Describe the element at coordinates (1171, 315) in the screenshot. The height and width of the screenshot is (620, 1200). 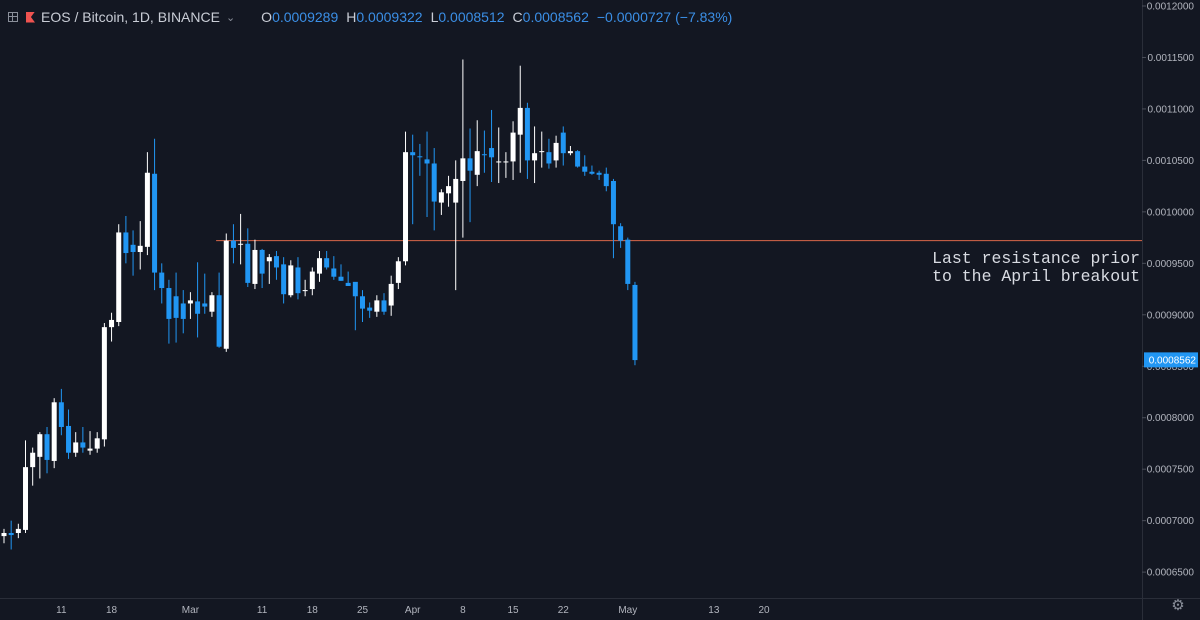
I see `price-tick-label: 0.0009000` at that location.